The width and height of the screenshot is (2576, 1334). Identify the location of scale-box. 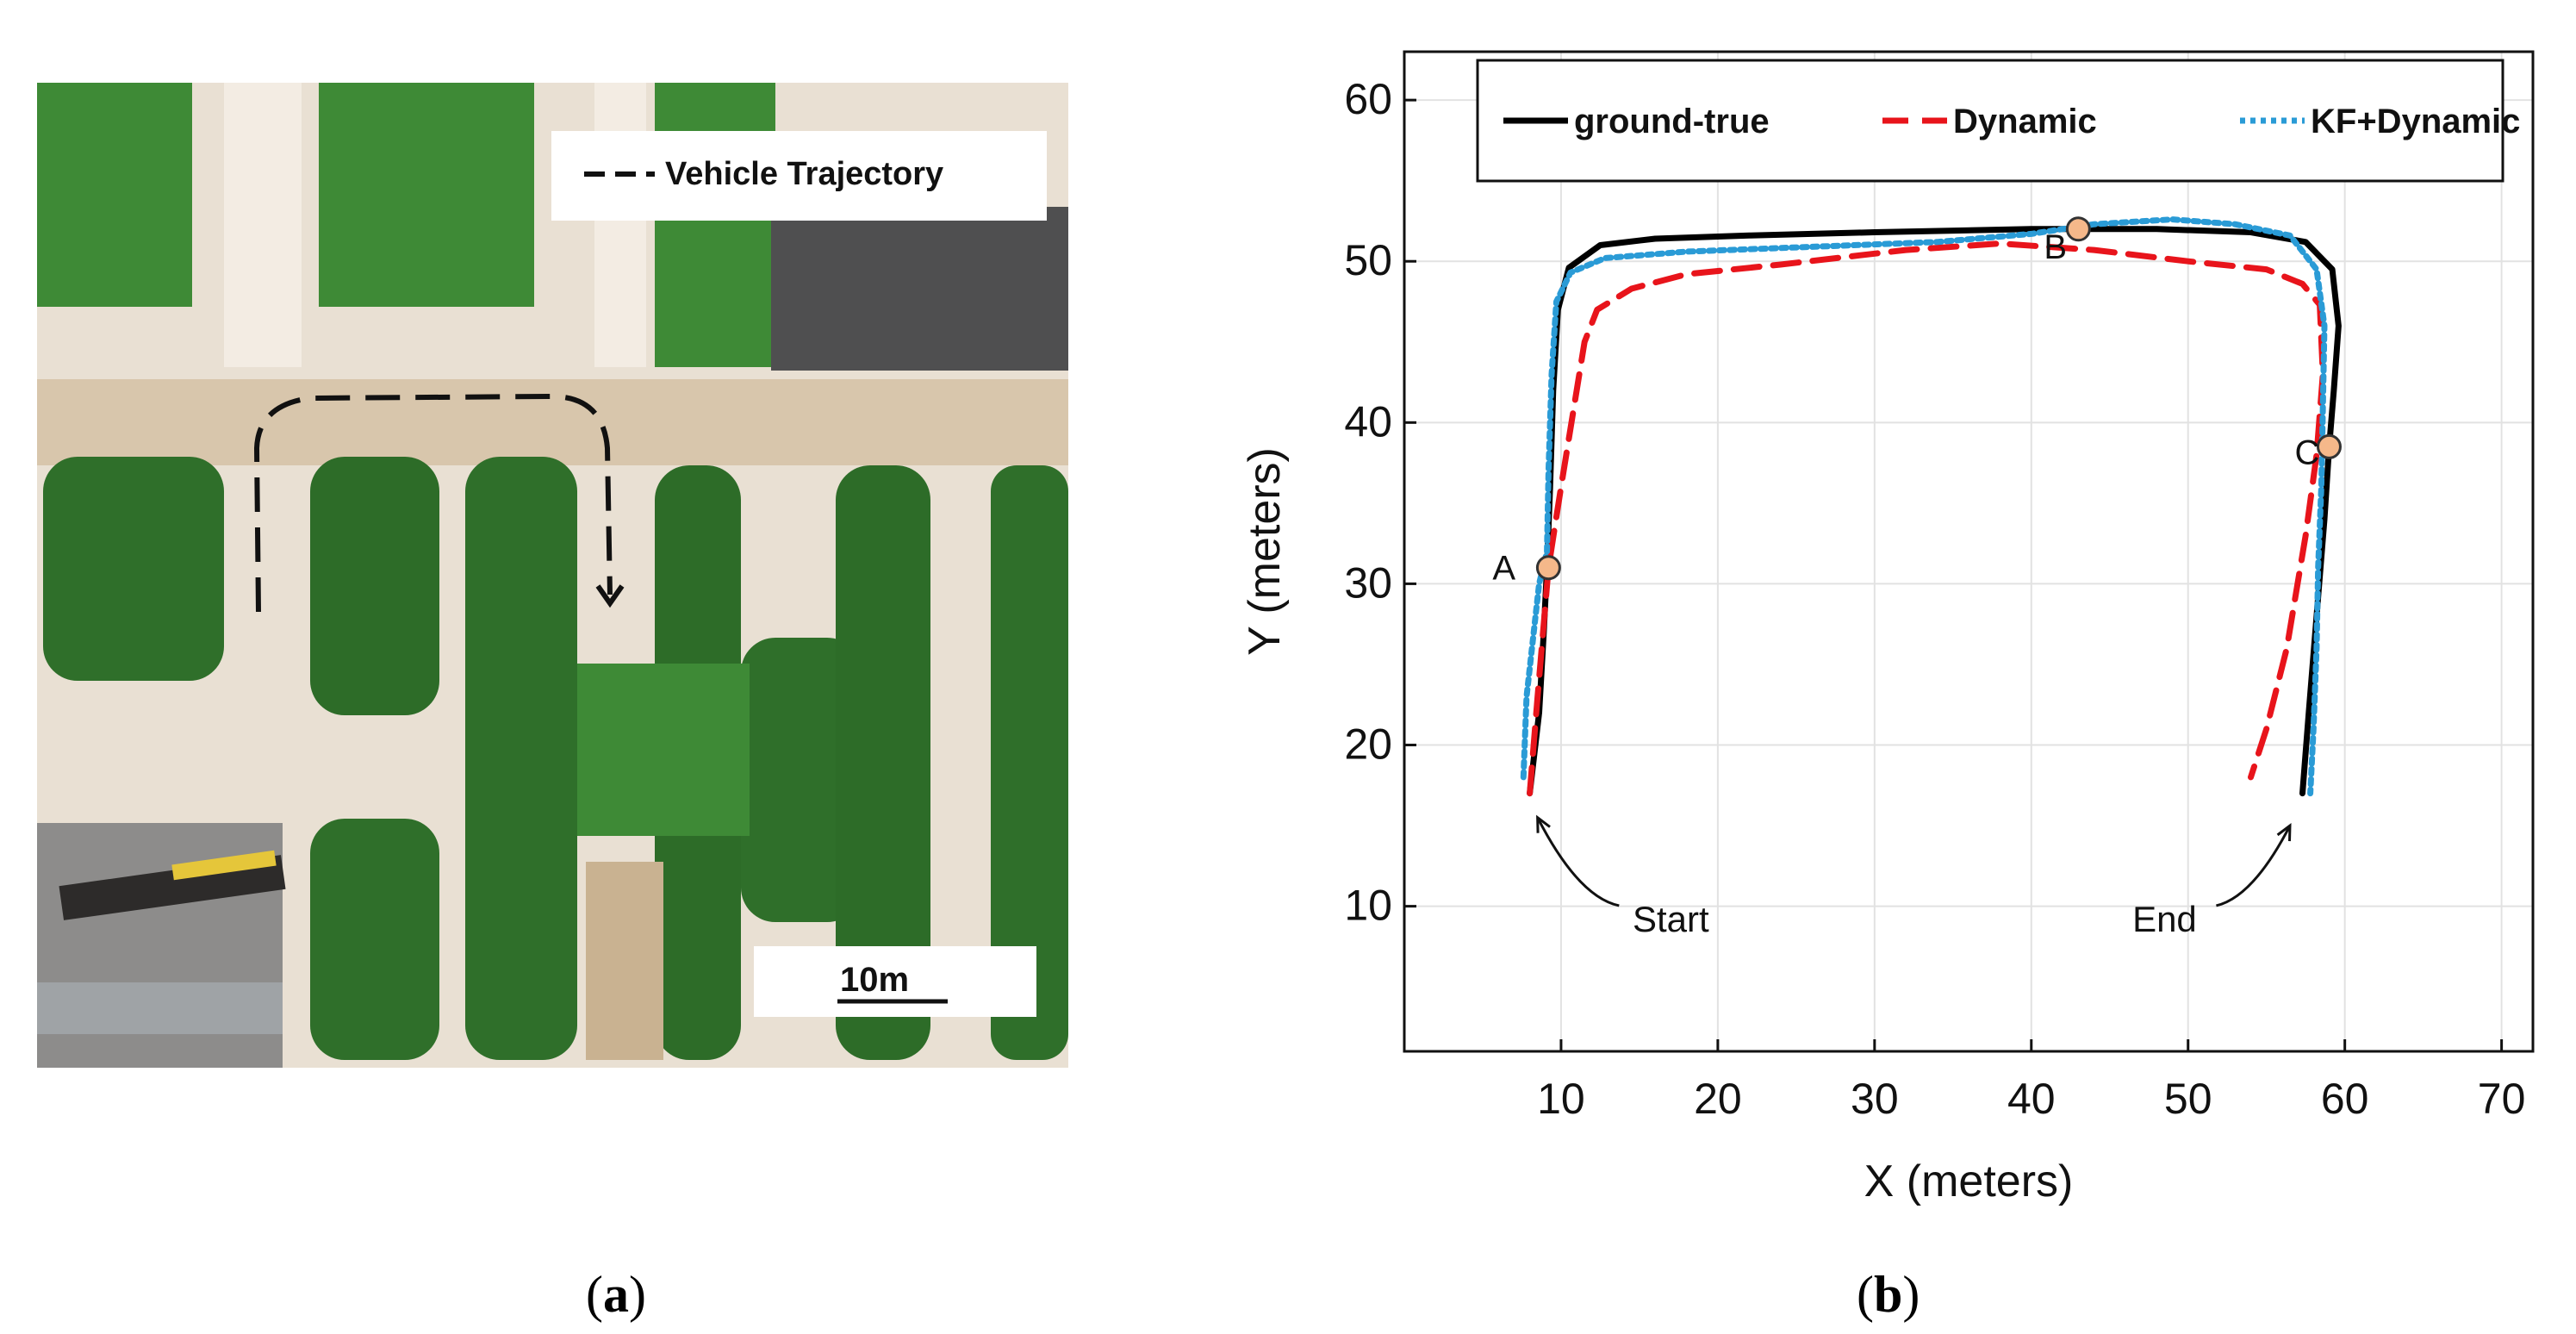
(895, 981).